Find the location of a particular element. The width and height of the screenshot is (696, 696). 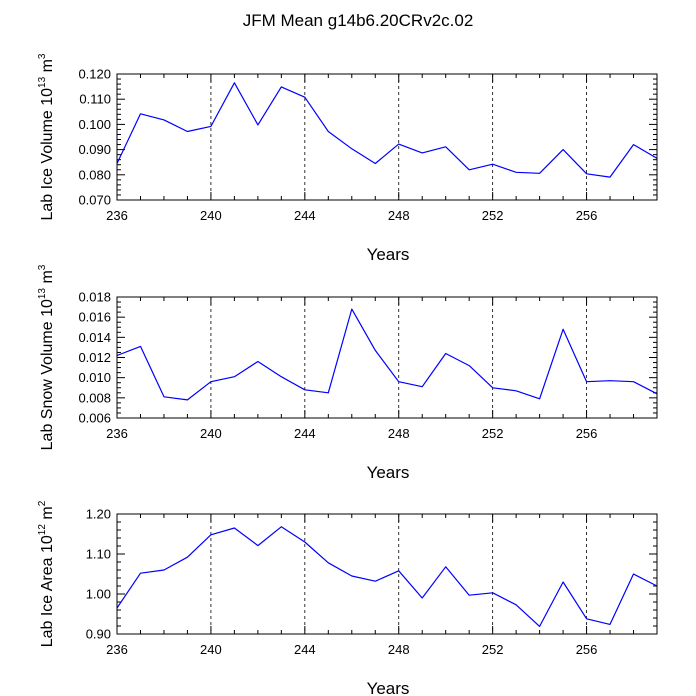

y-axis-label: Lab Ice Area 1012 m2 is located at coordinates (46, 573).